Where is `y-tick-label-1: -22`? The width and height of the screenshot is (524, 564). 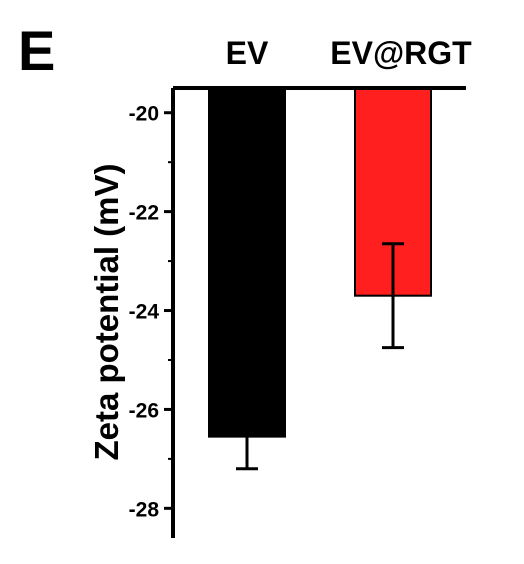 y-tick-label-1: -22 is located at coordinates (144, 213).